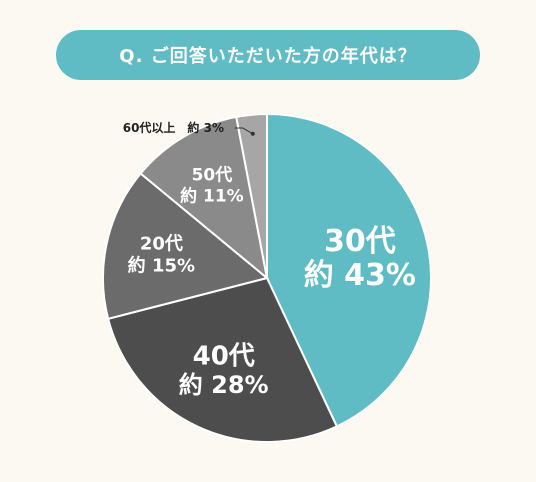 This screenshot has height=482, width=536. Describe the element at coordinates (224, 357) in the screenshot. I see `slice-category-40: 40代` at that location.